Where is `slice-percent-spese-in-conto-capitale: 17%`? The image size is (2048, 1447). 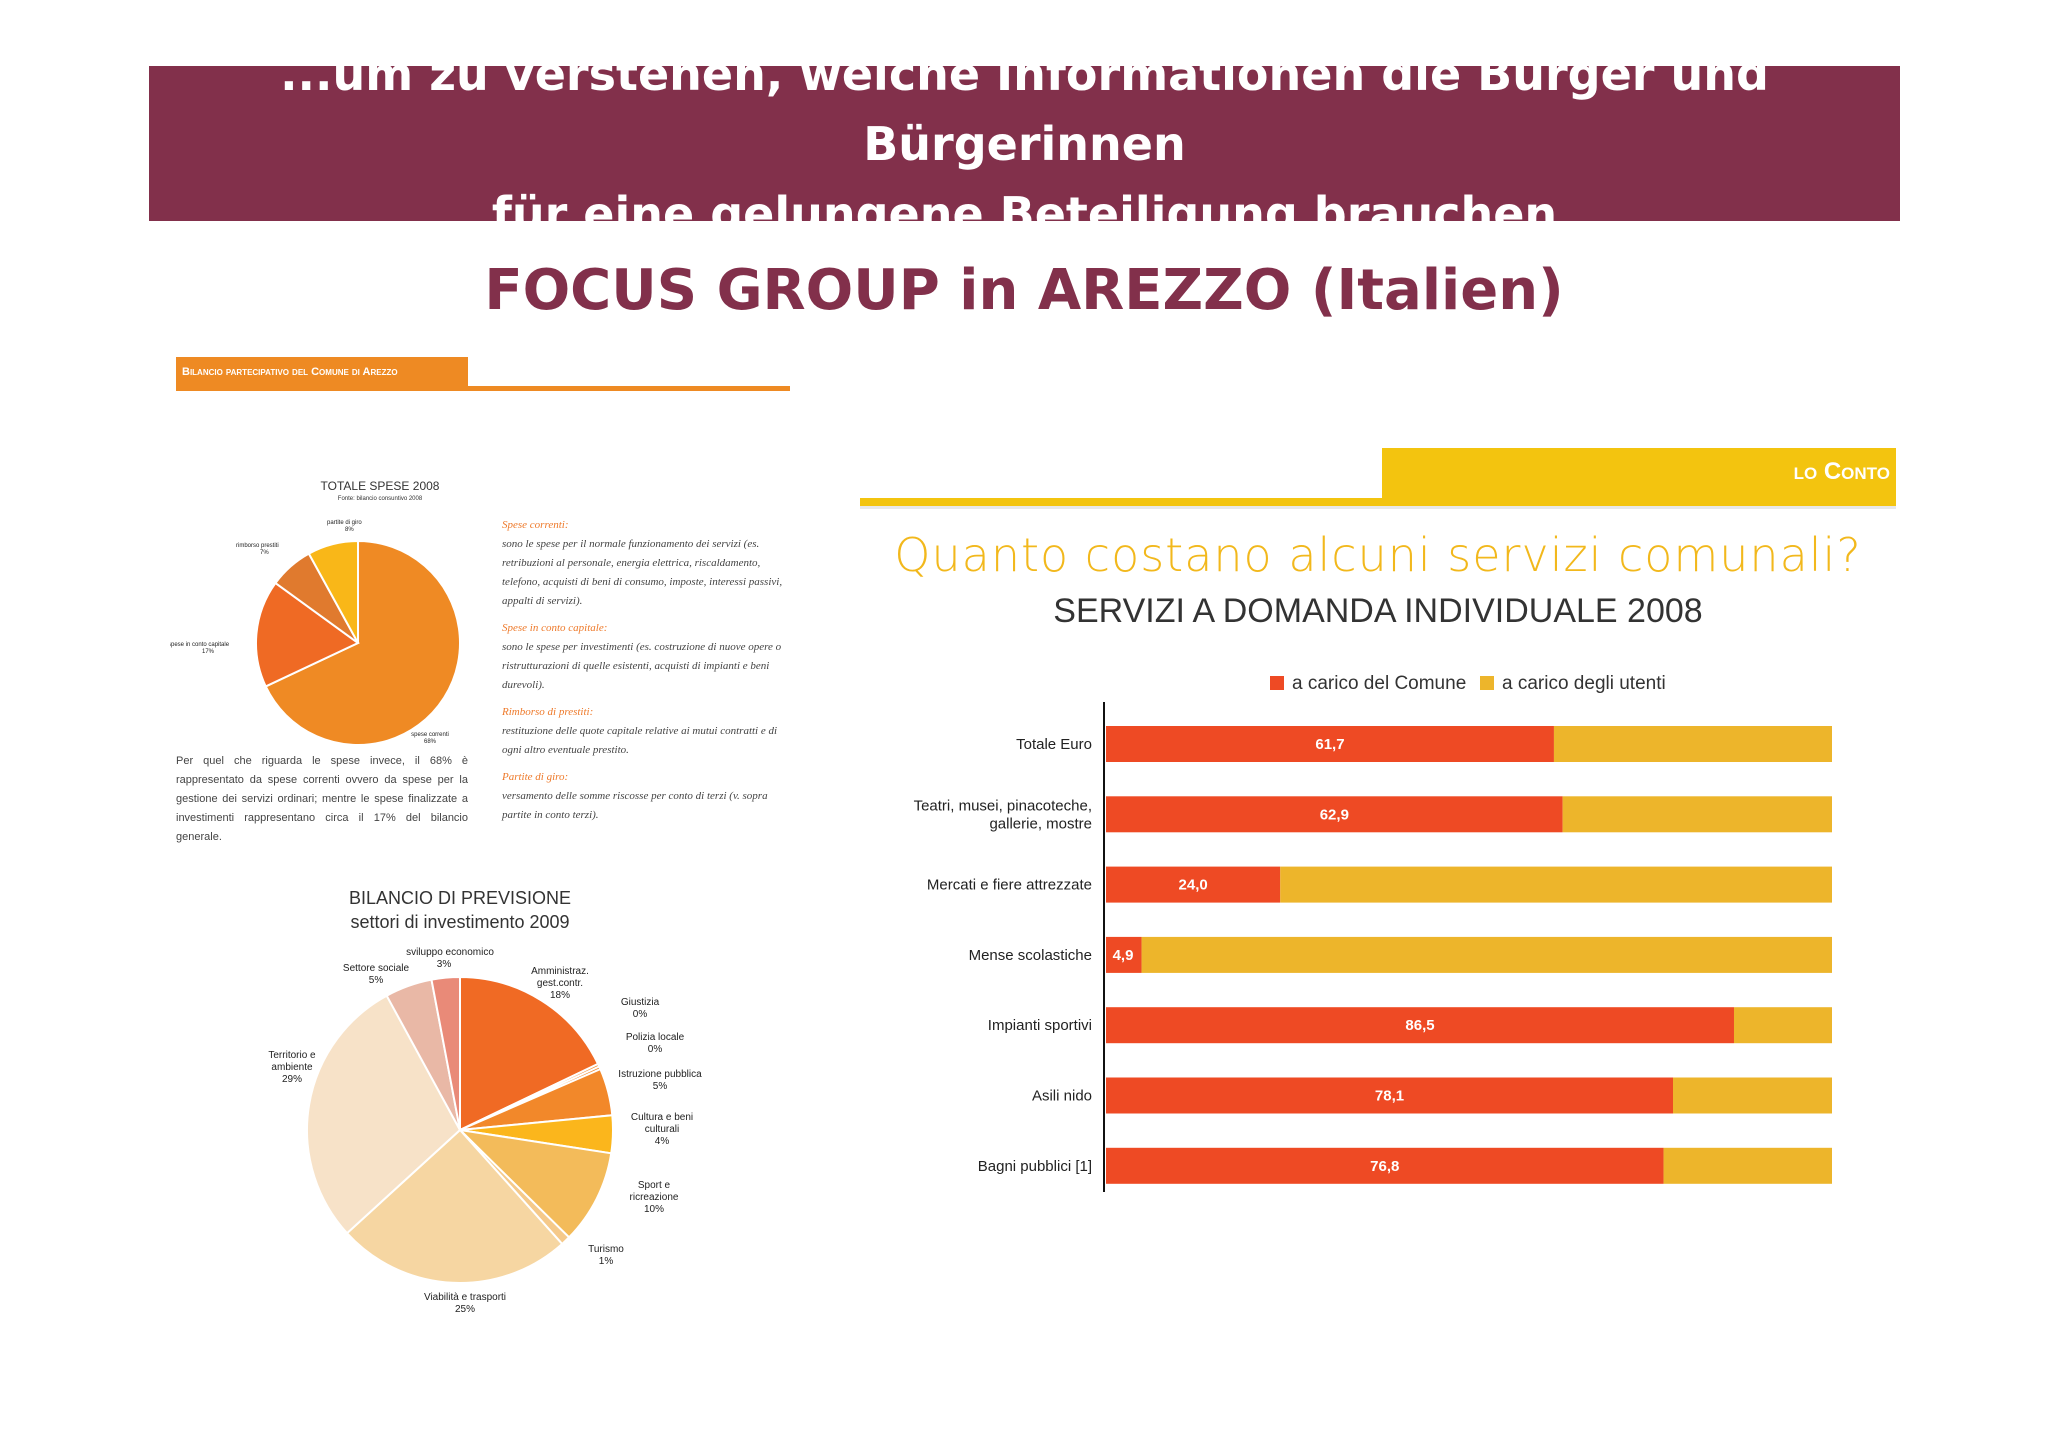 slice-percent-spese-in-conto-capitale: 17% is located at coordinates (208, 652).